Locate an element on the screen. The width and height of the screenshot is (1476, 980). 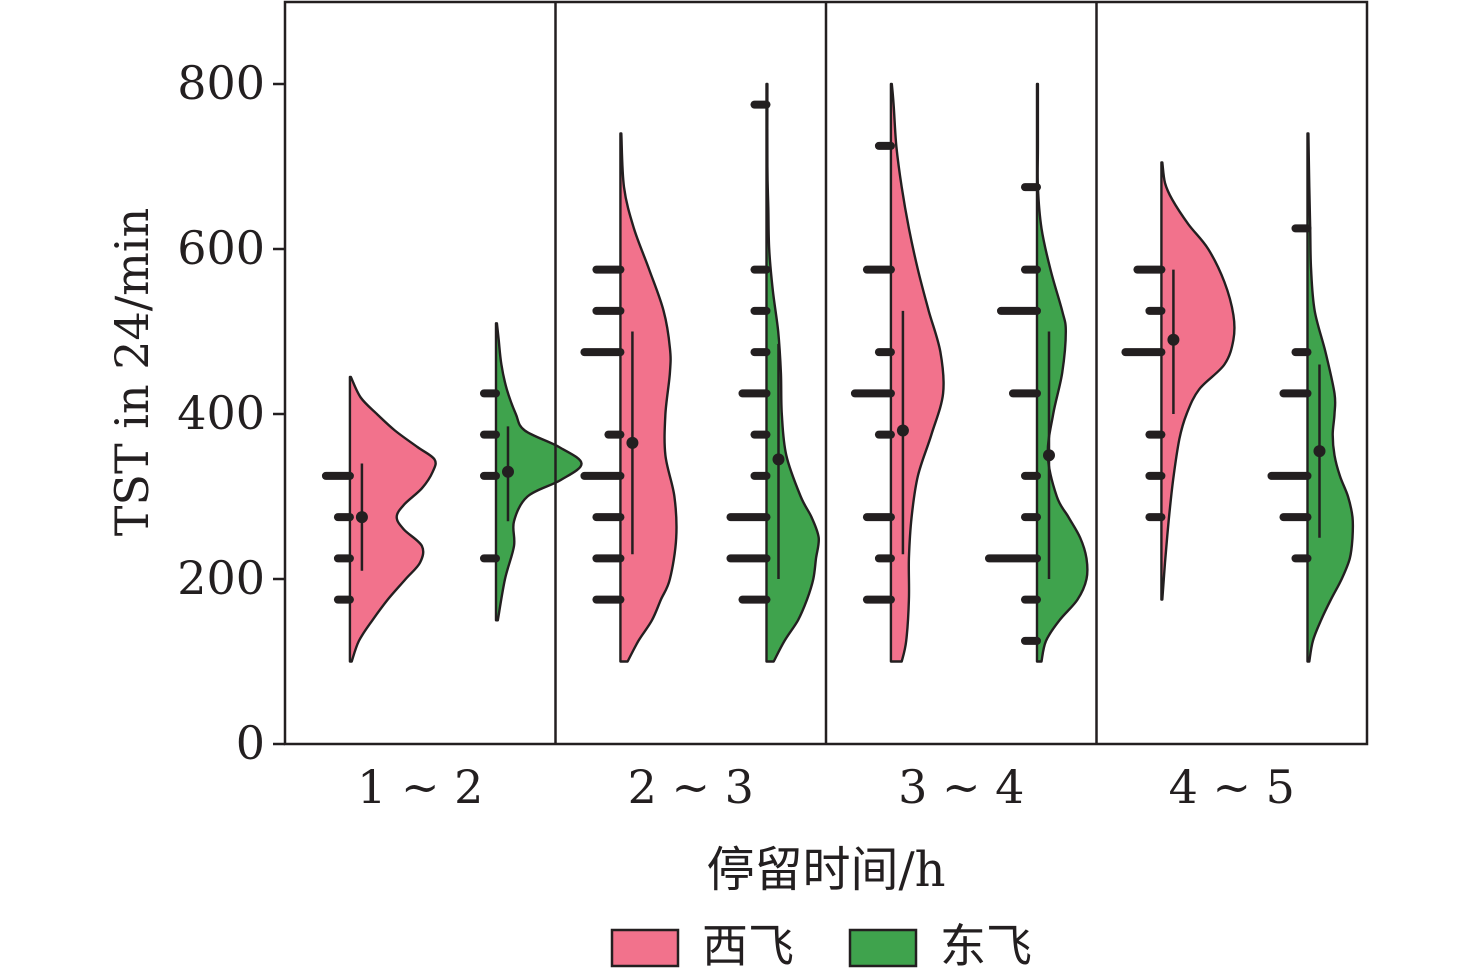
x-tick-label: 2 ~ 3 is located at coordinates (691, 787).